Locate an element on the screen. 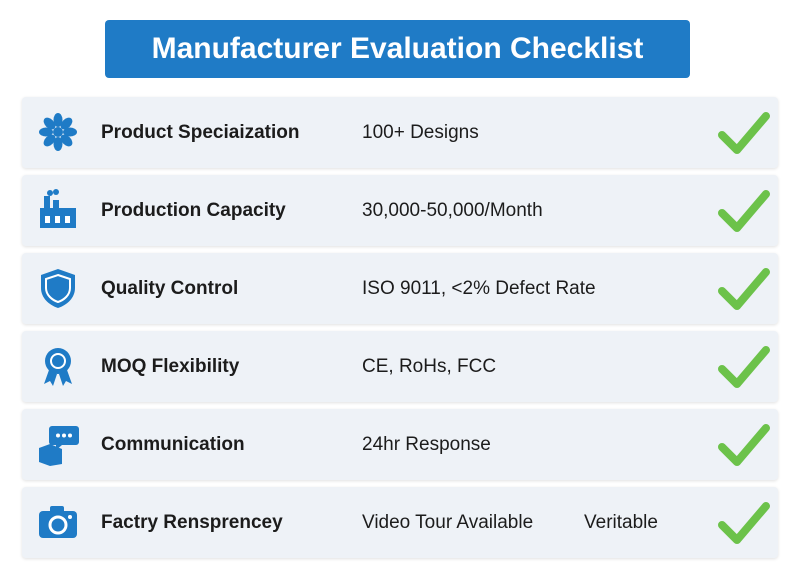  row-label: Quality Control is located at coordinates (170, 288).